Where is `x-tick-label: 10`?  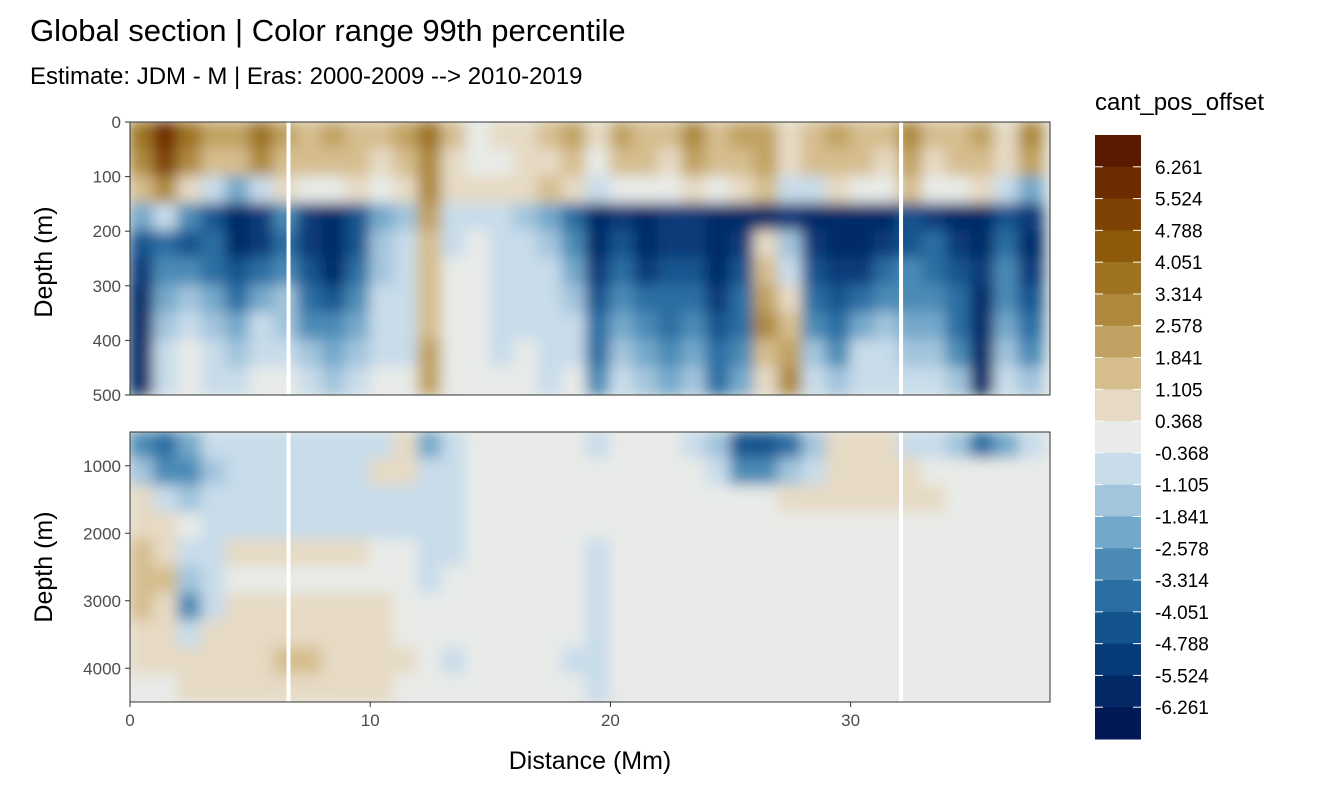
x-tick-label: 10 is located at coordinates (370, 720).